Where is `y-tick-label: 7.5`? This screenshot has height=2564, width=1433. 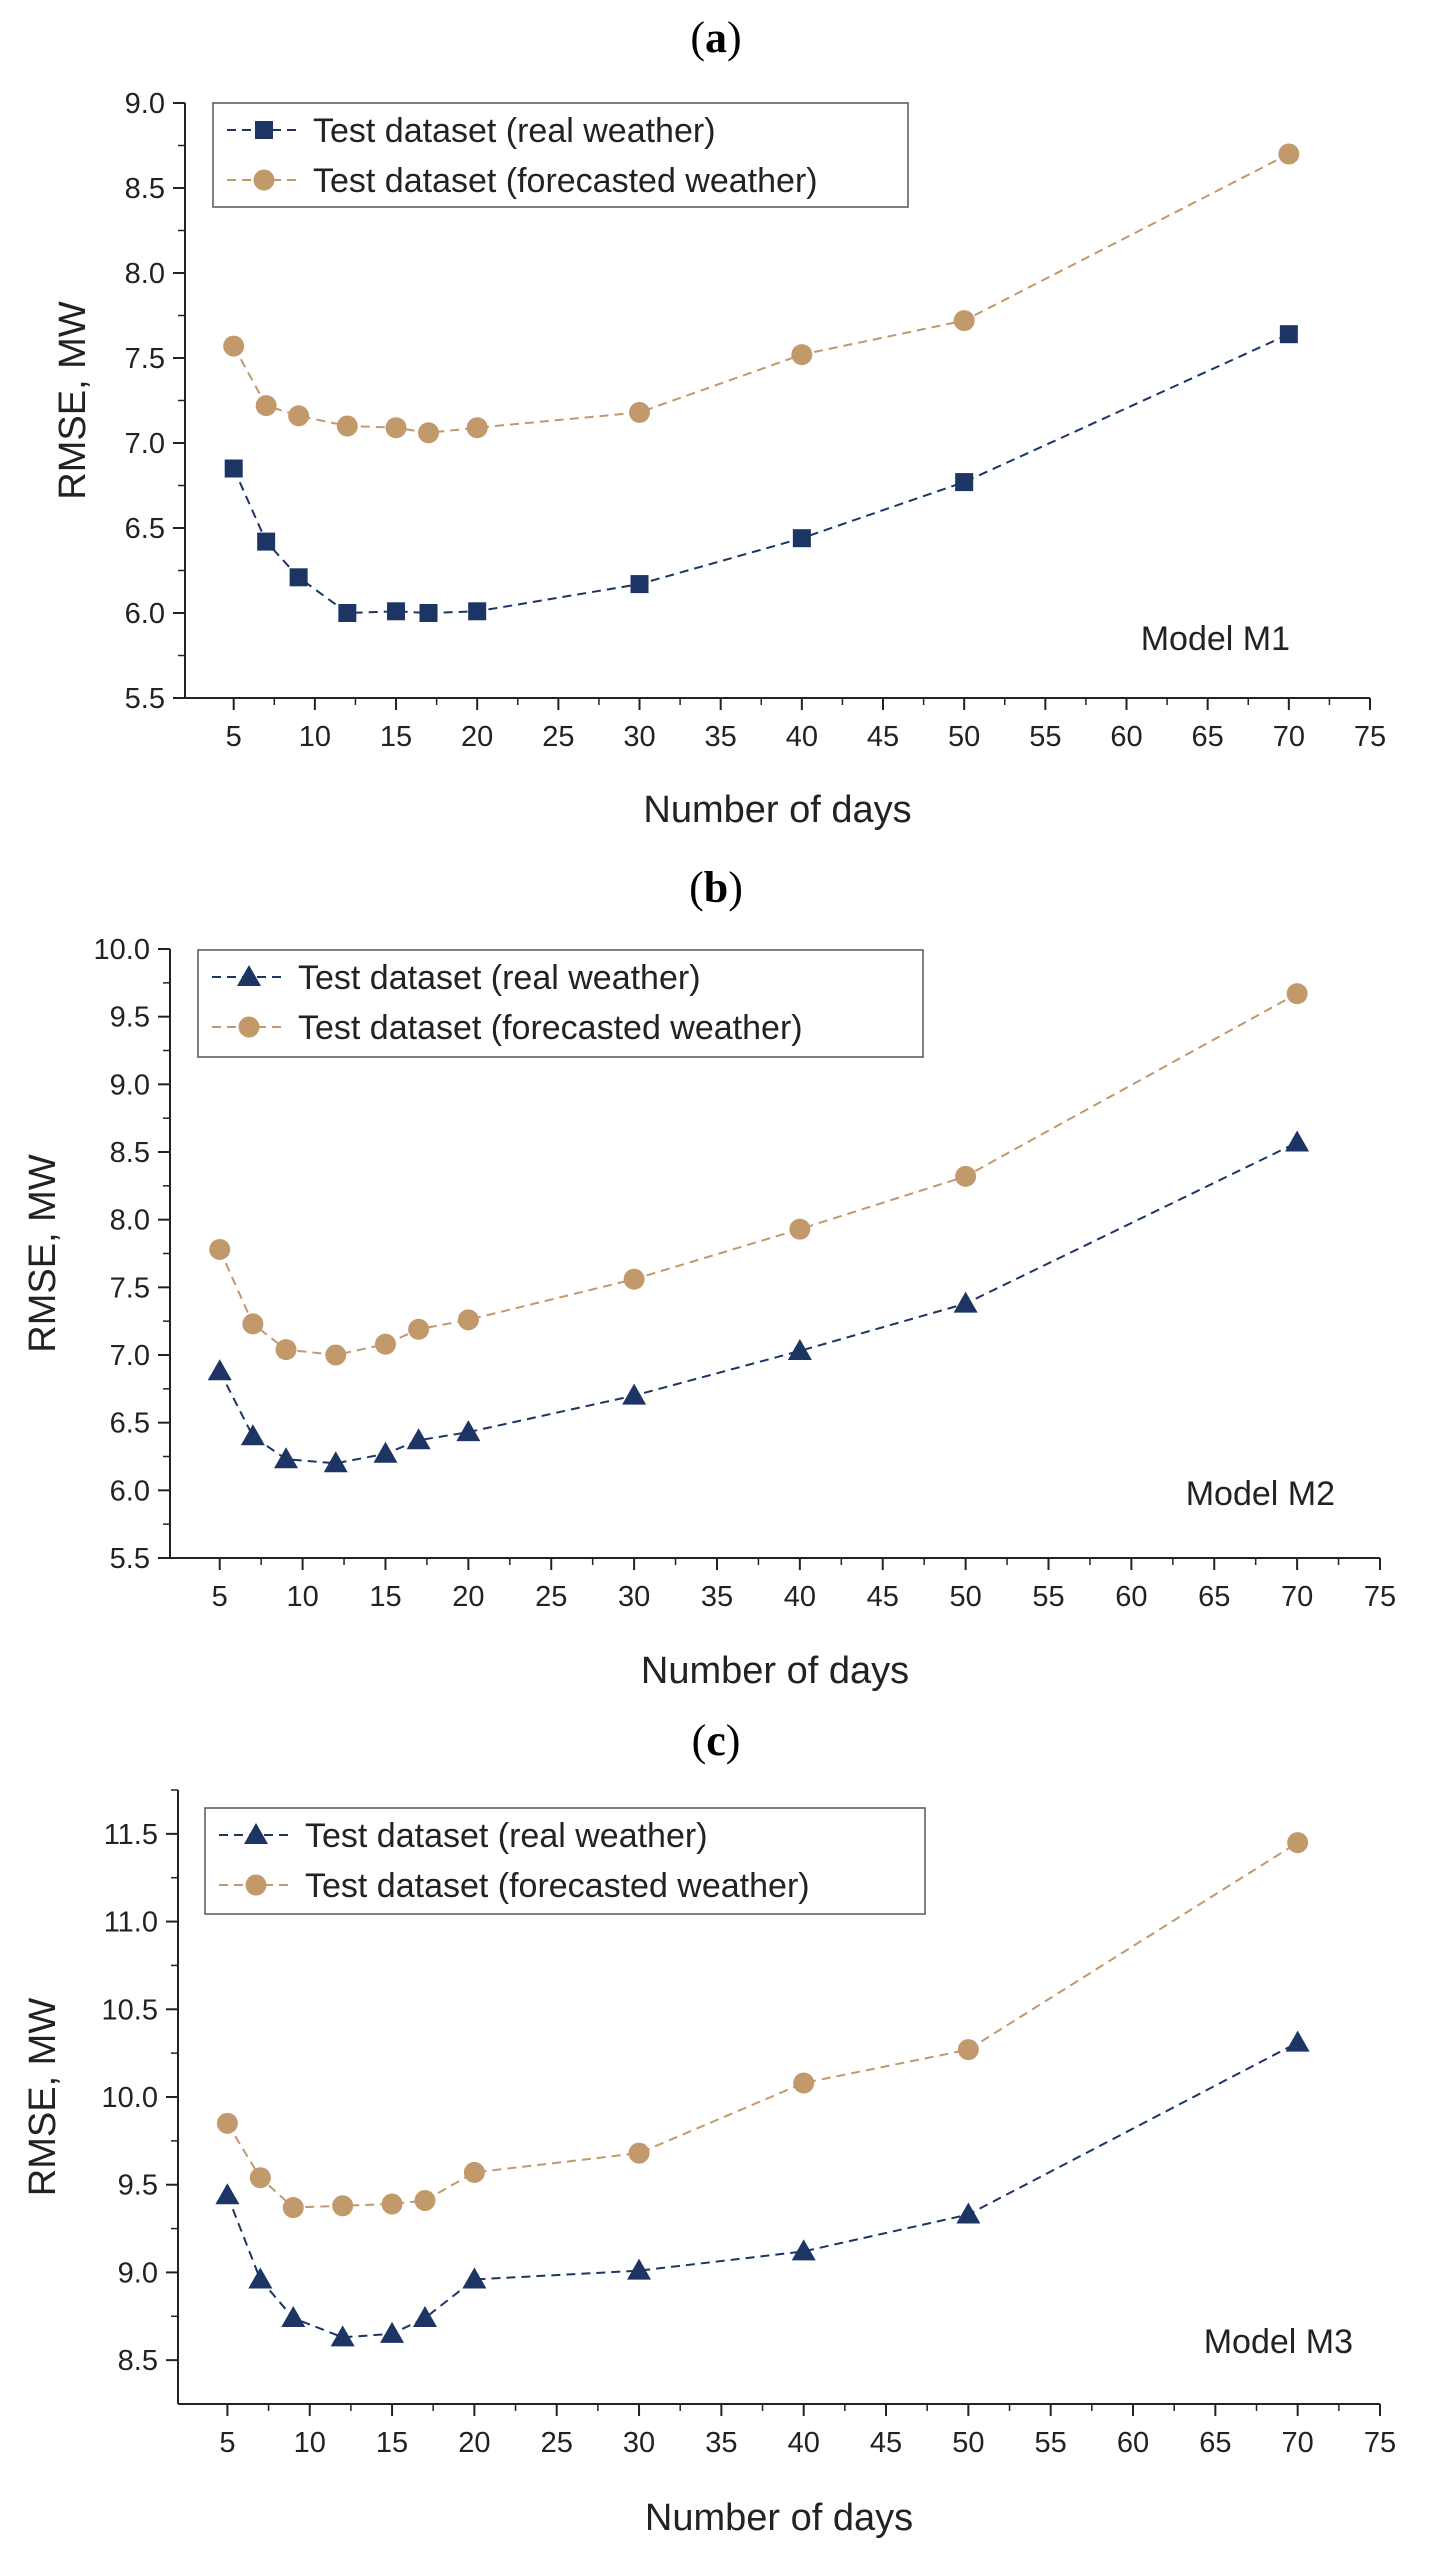
y-tick-label: 7.5 is located at coordinates (130, 1288).